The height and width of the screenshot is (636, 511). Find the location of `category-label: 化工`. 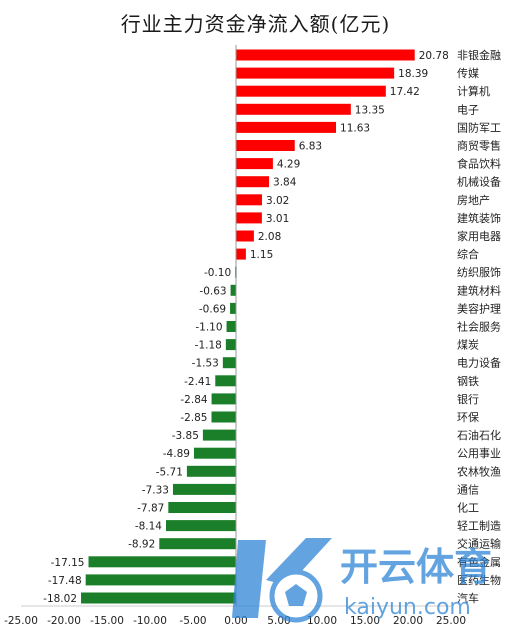

category-label: 化工 is located at coordinates (468, 508).